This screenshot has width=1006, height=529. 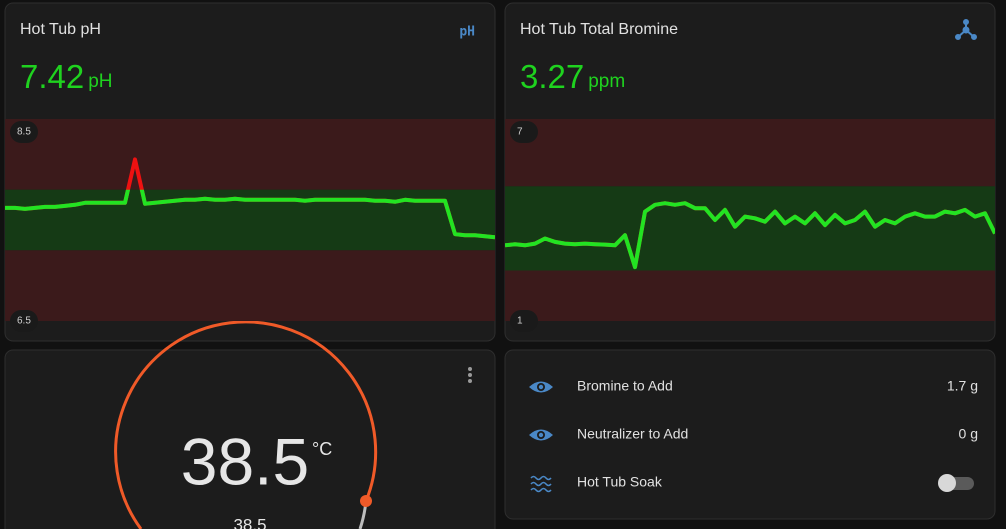 I want to click on current-value: 7.42 pH, so click(x=66, y=76).